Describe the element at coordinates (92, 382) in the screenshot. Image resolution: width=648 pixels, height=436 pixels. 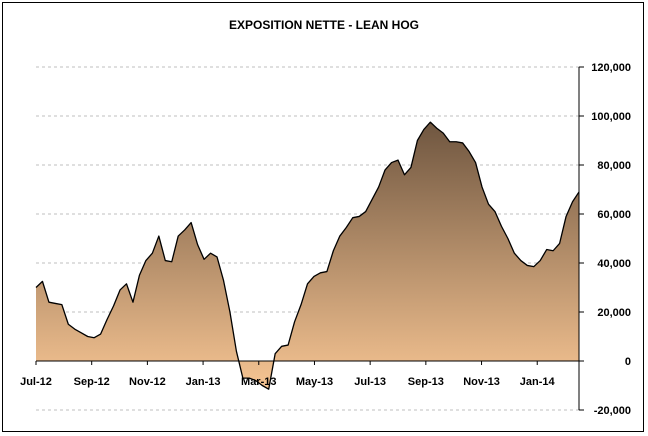
I see `x-tick-label: Sep-12` at that location.